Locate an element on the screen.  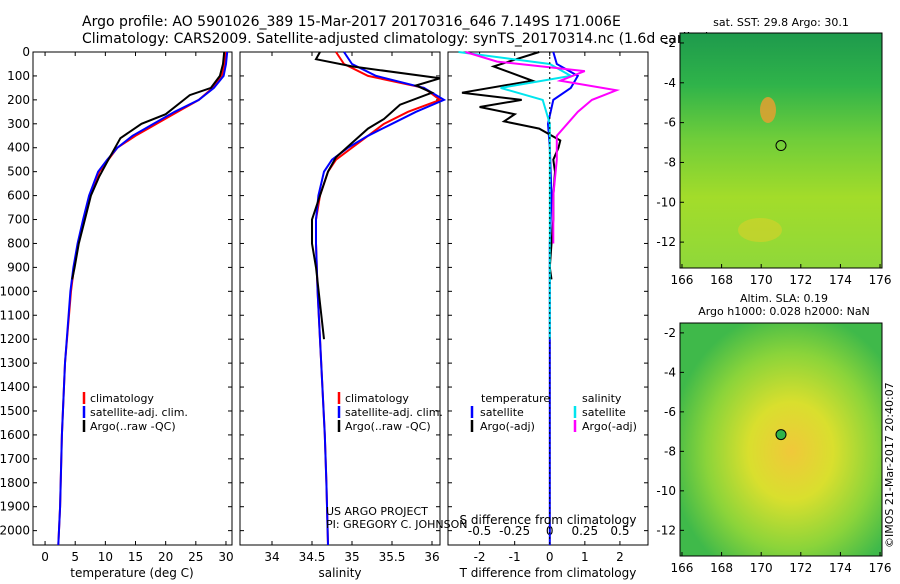
y-tick-label: 400 is located at coordinates (18, 148).